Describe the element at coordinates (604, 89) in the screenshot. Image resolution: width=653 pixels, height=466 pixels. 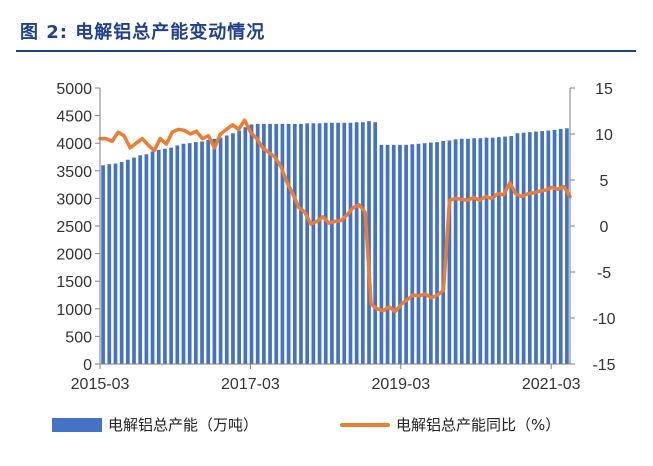
I see `right-tick-label: 15` at that location.